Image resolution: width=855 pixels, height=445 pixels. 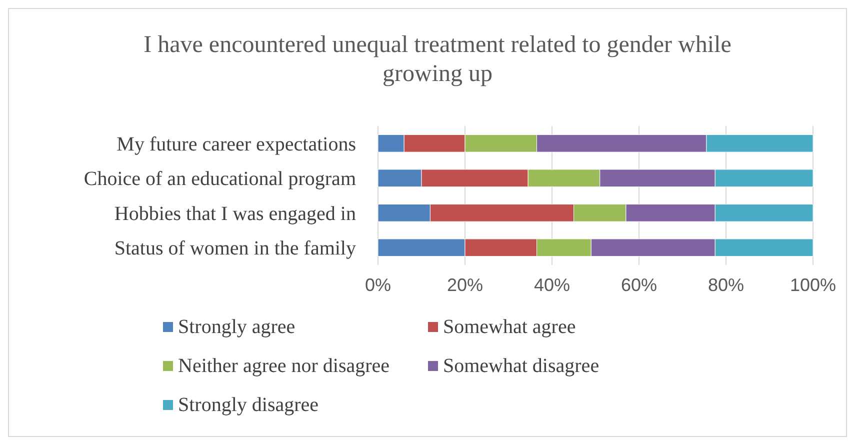 What do you see at coordinates (235, 249) in the screenshot?
I see `y-tick-label: Status of women in the family` at bounding box center [235, 249].